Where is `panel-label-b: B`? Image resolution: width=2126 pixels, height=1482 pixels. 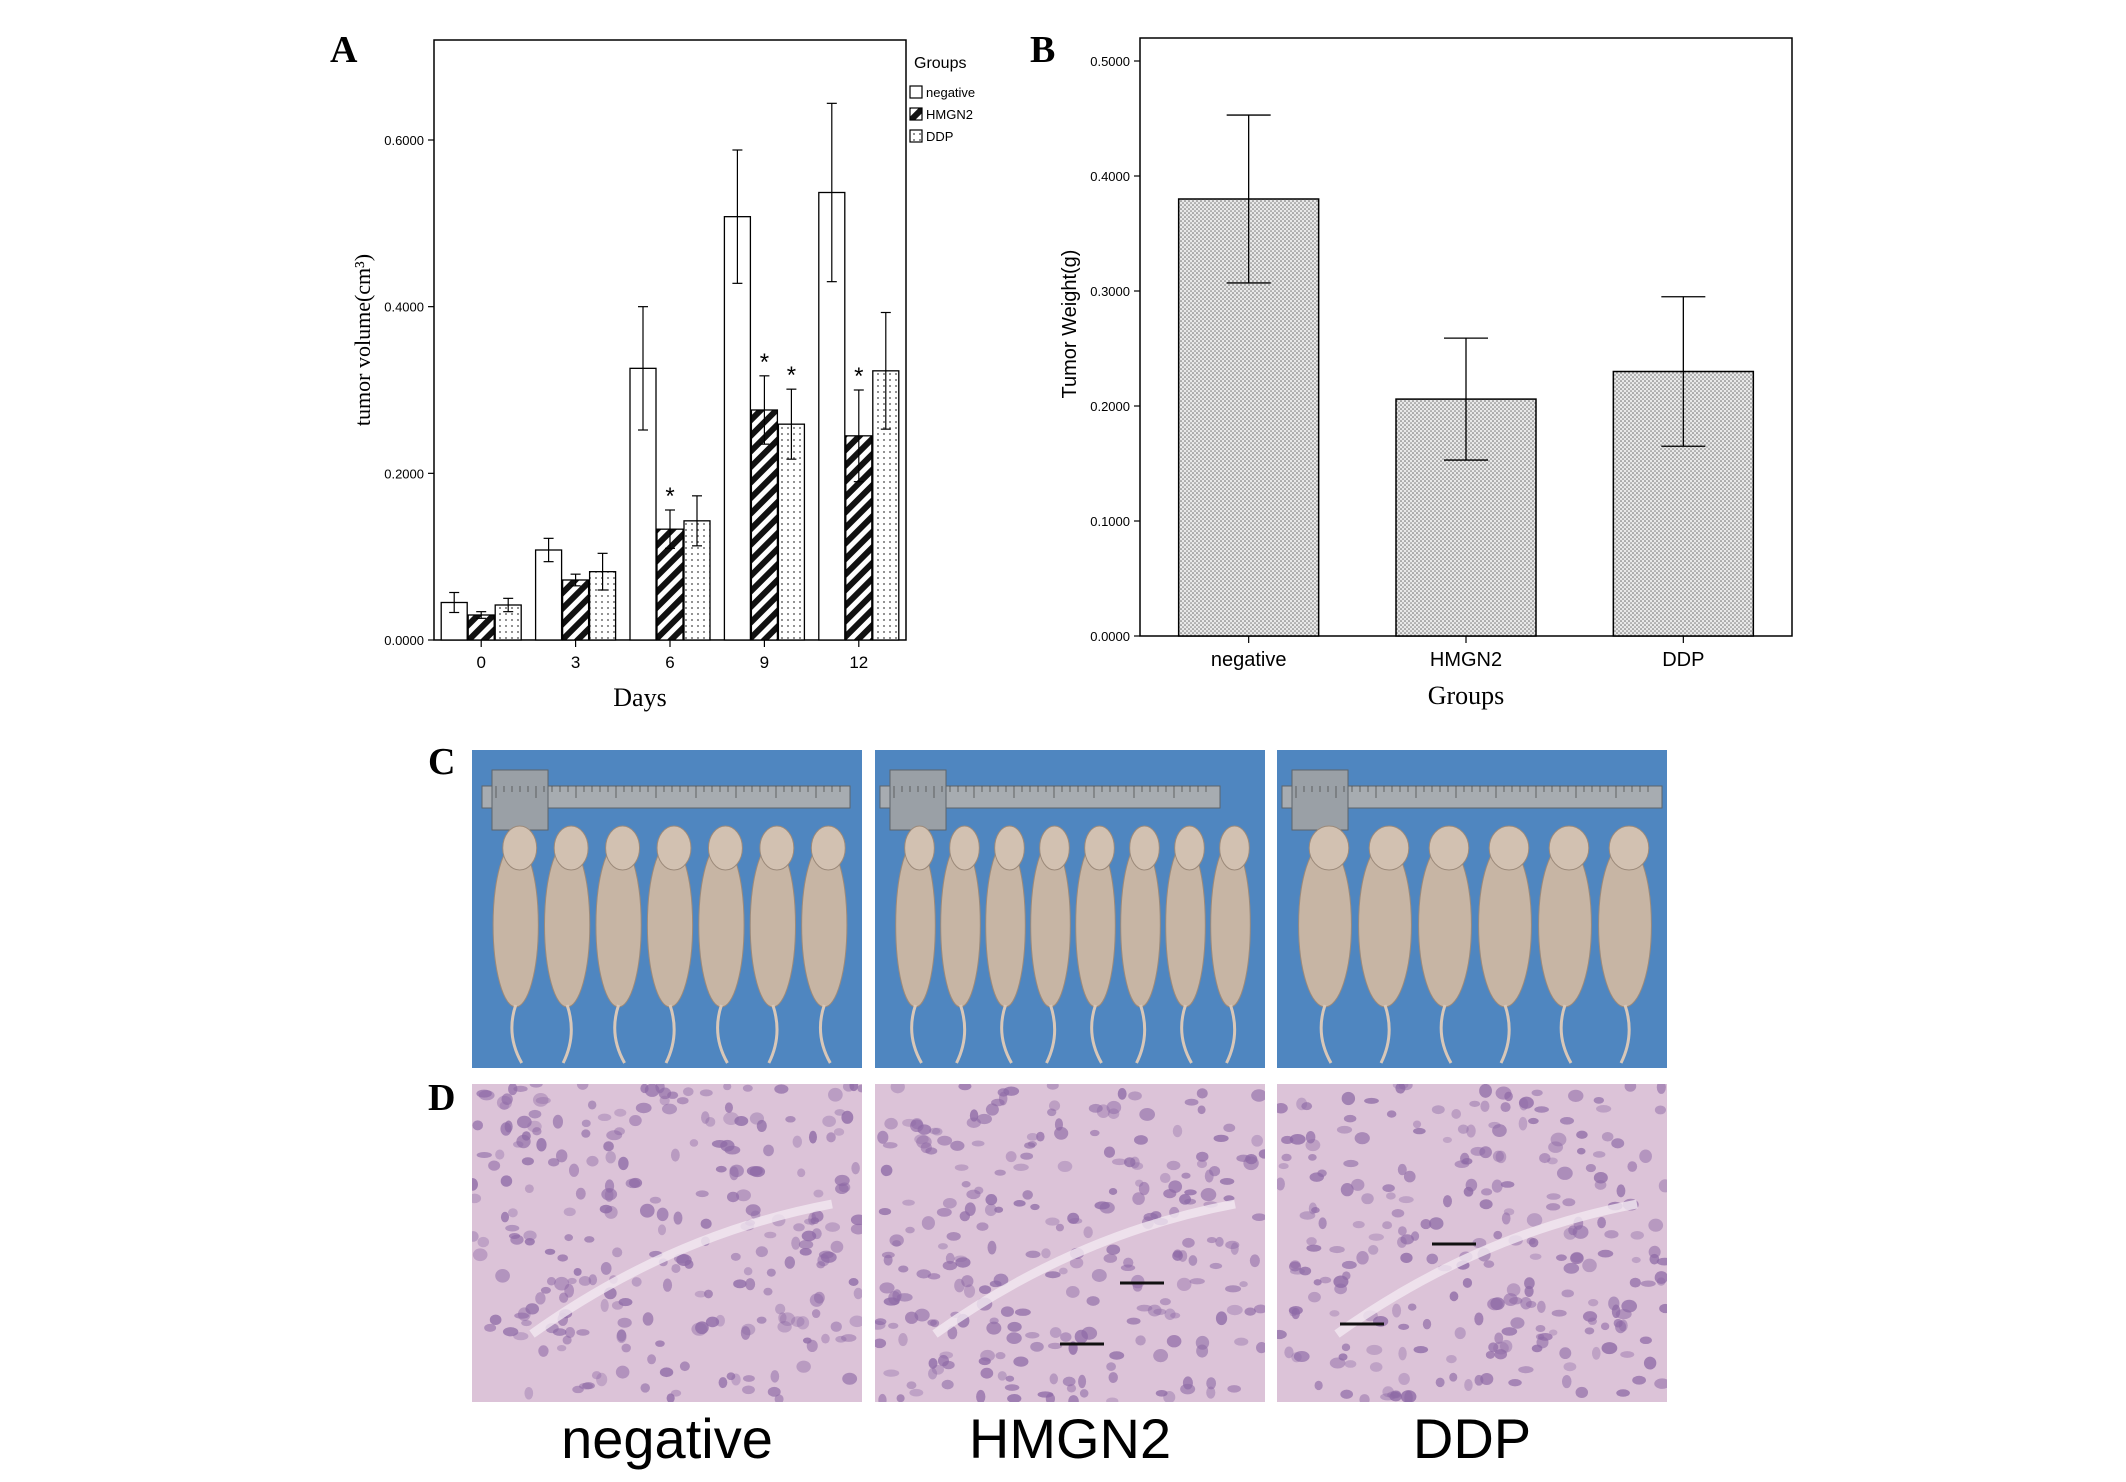 panel-label-b: B is located at coordinates (1043, 50).